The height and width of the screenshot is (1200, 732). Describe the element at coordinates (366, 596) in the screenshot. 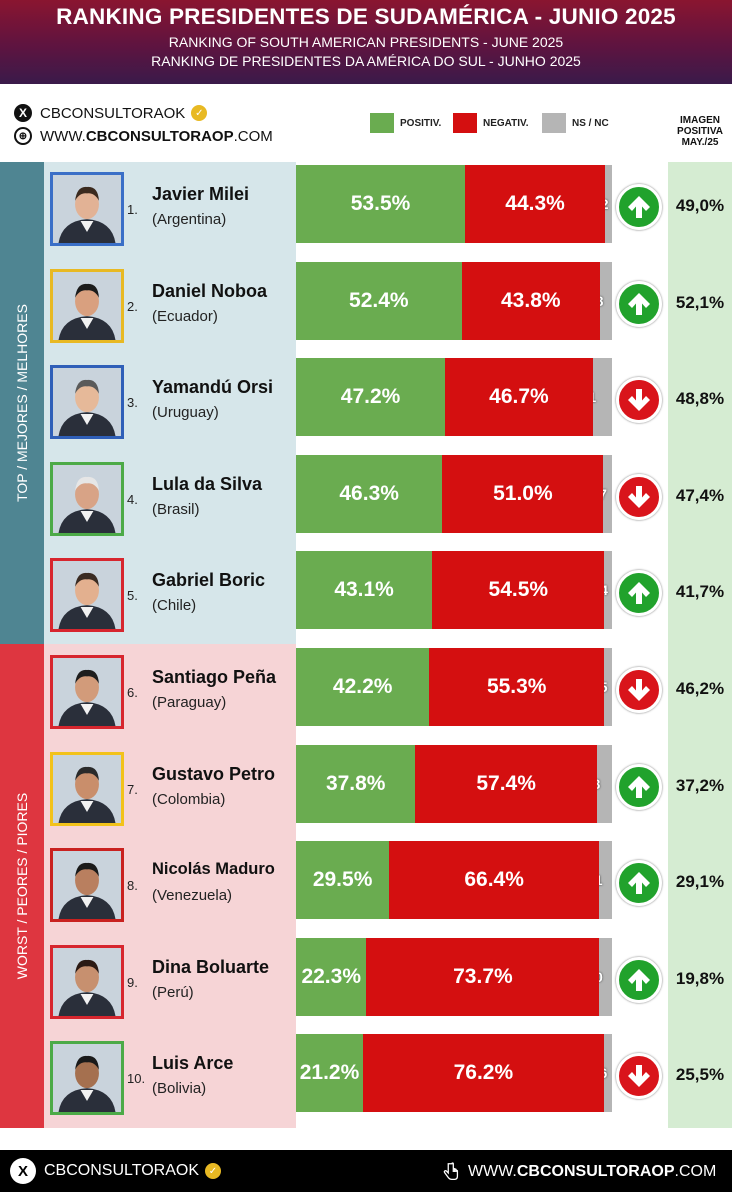

I see `ranking-row: 5. Gabriel Boric (Chile) 43.1% 54.5% 2.4 41,7%` at that location.